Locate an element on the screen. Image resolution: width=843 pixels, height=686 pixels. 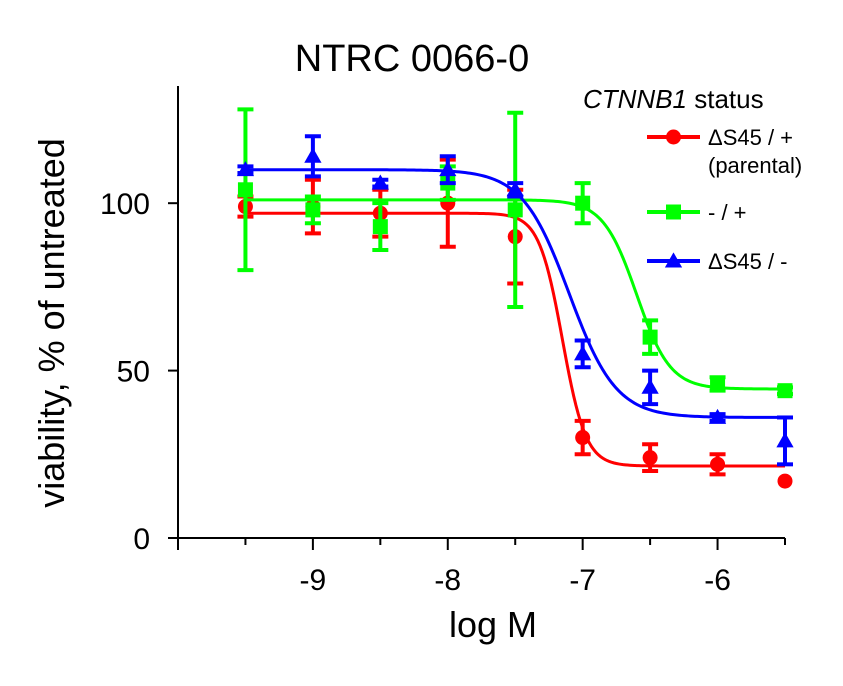
legend-title: CTNNB1 status is located at coordinates (673, 99).